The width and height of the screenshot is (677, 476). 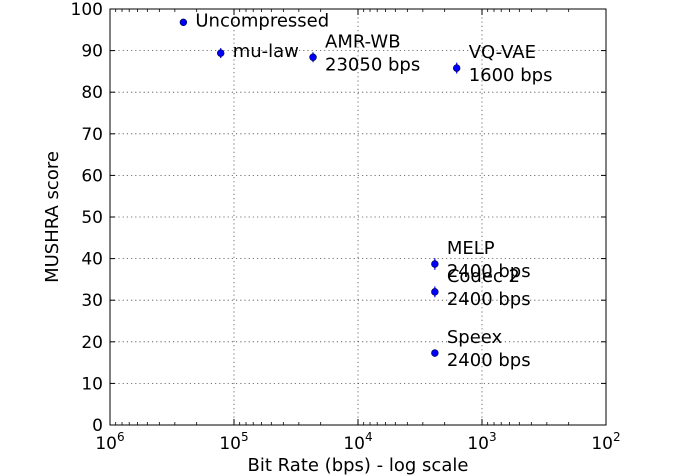 What do you see at coordinates (221, 53) in the screenshot?
I see `data-point-mu-law` at bounding box center [221, 53].